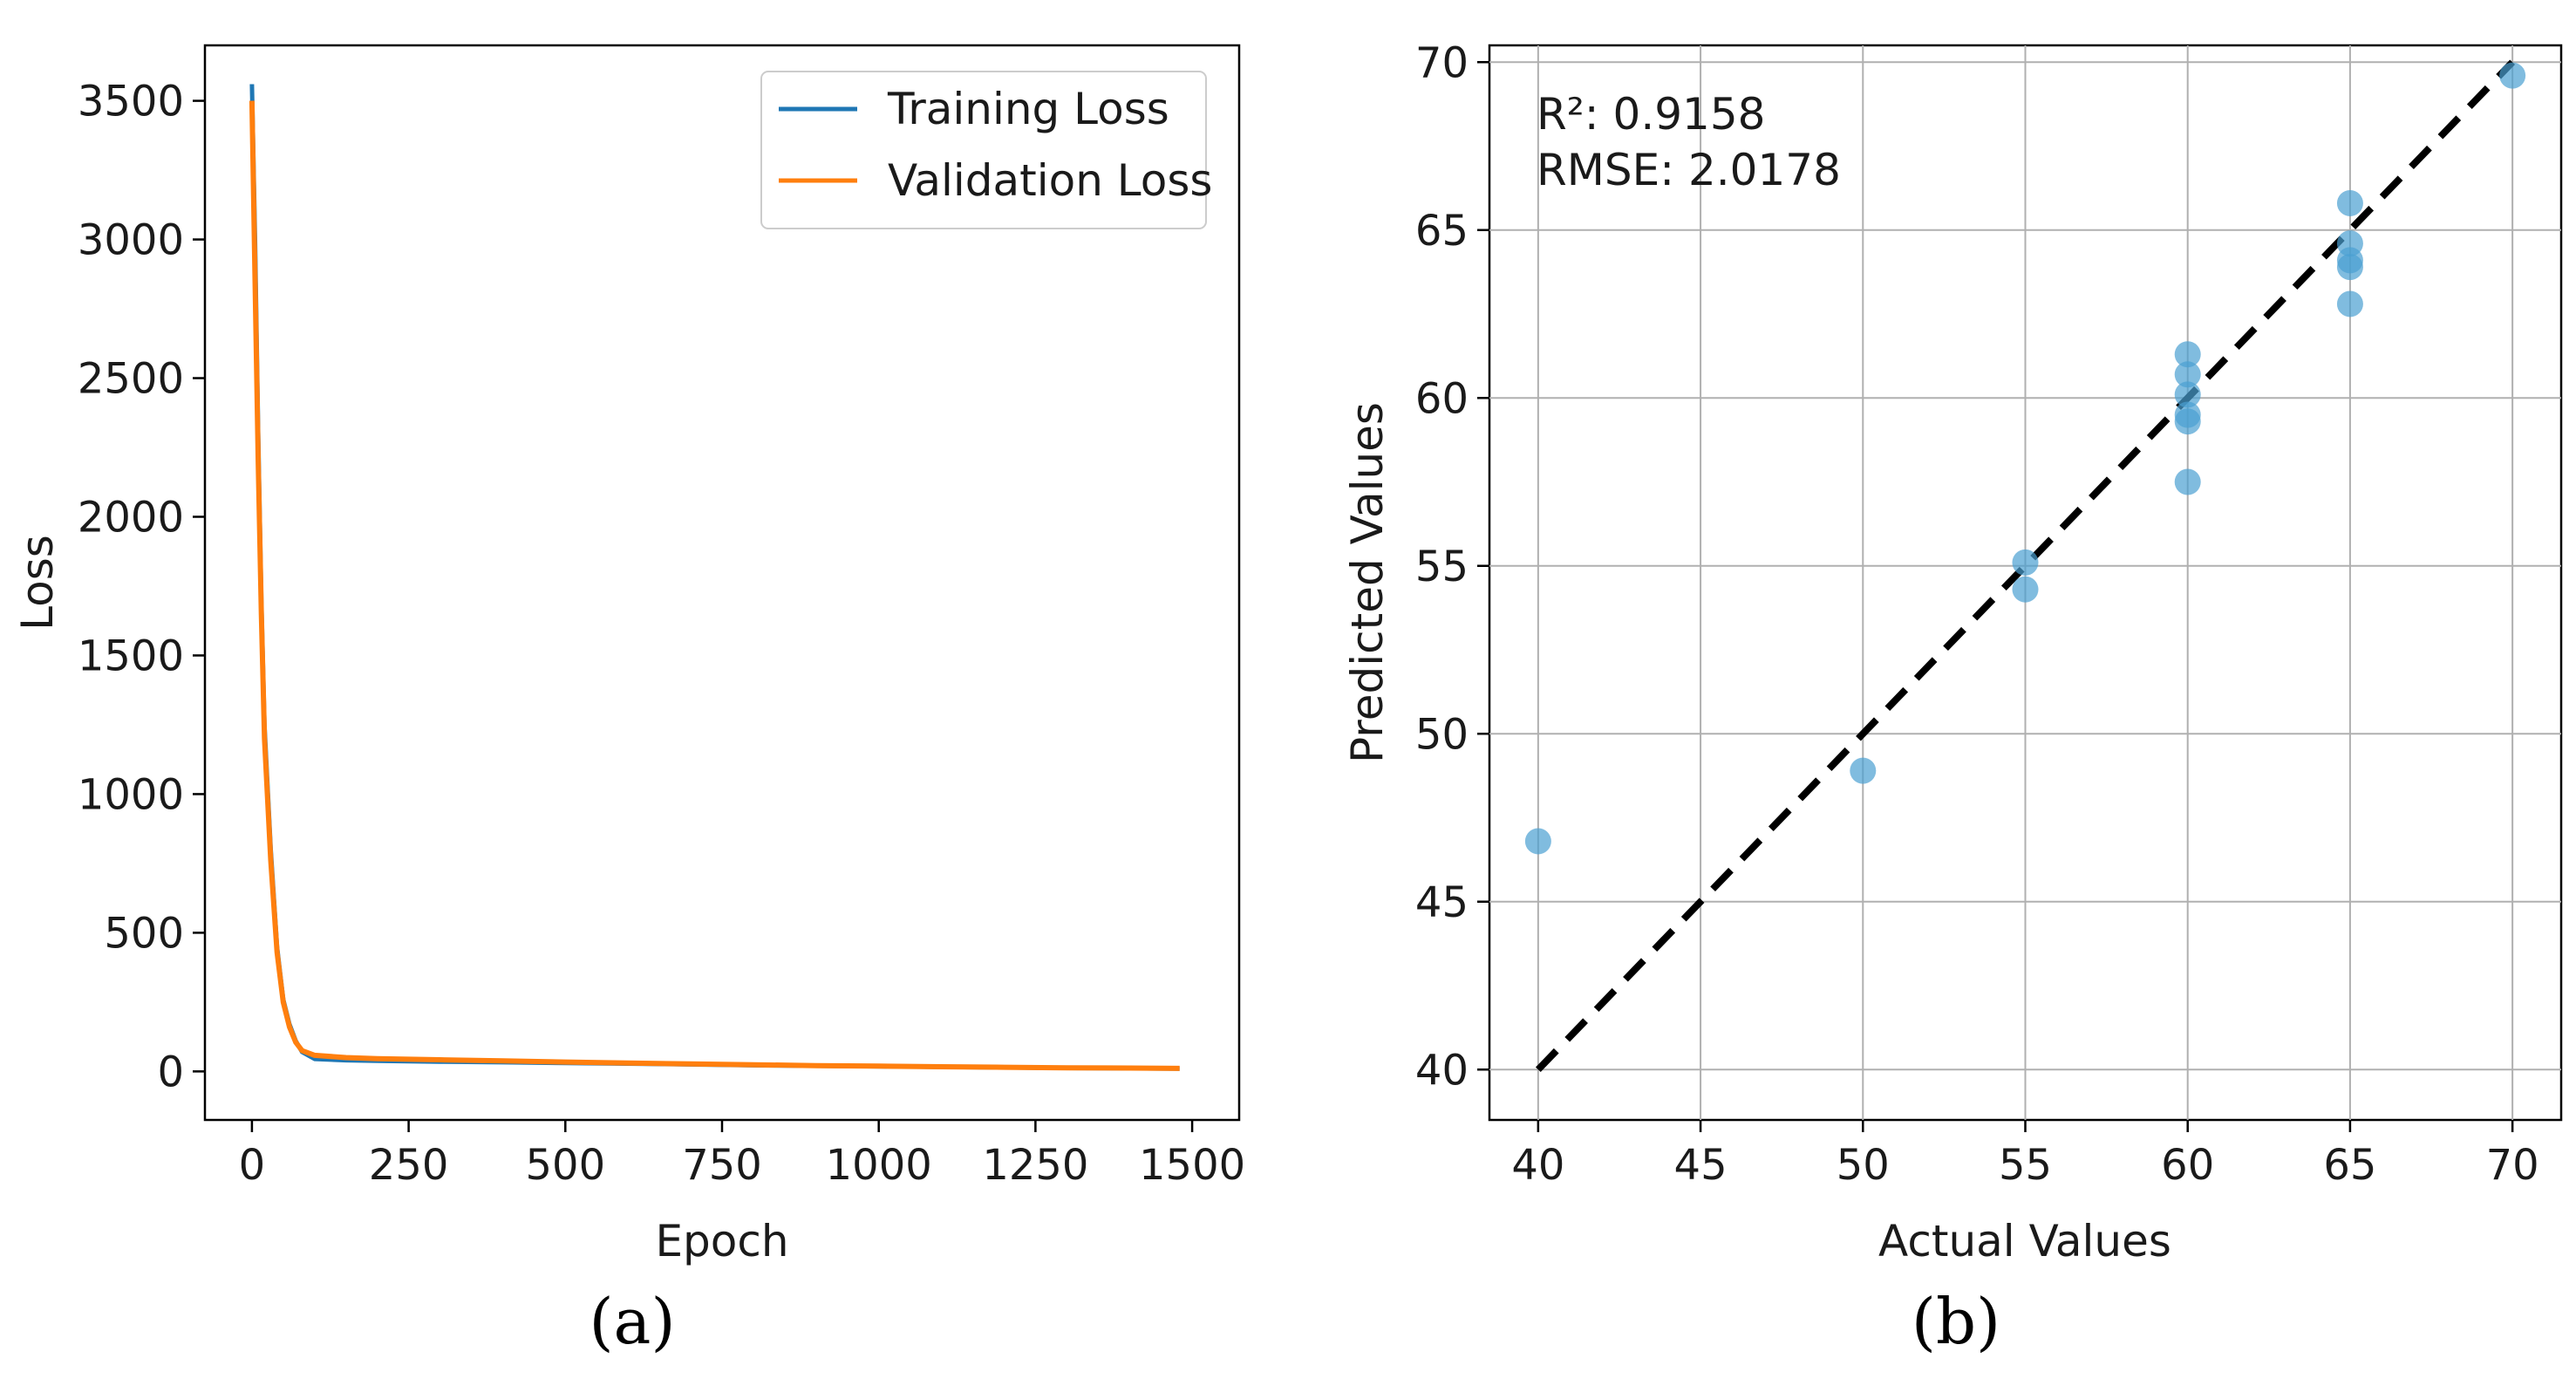  Describe the element at coordinates (1028, 109) in the screenshot. I see `legend-label-training: Training Loss` at that location.